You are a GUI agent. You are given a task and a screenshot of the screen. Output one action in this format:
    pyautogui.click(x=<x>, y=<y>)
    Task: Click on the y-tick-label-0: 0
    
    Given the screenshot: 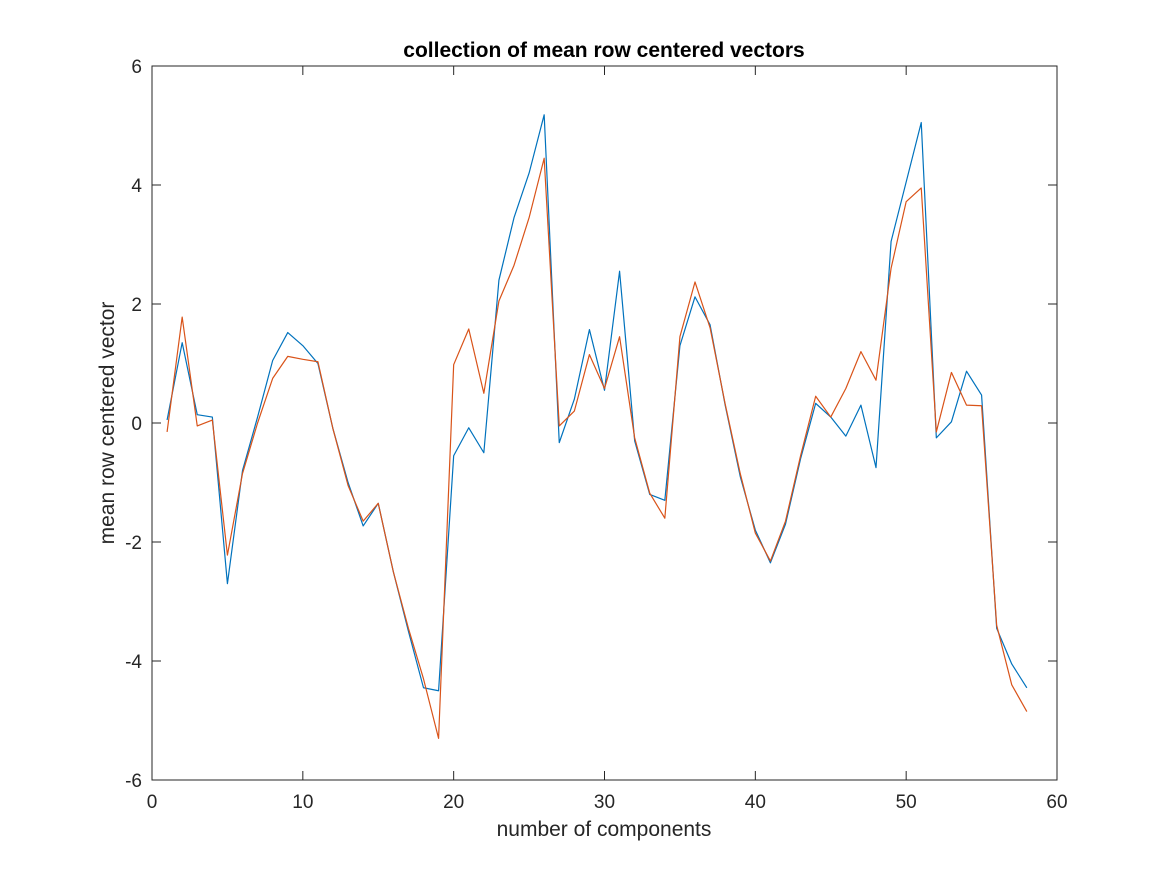 What is the action you would take?
    pyautogui.click(x=136, y=424)
    